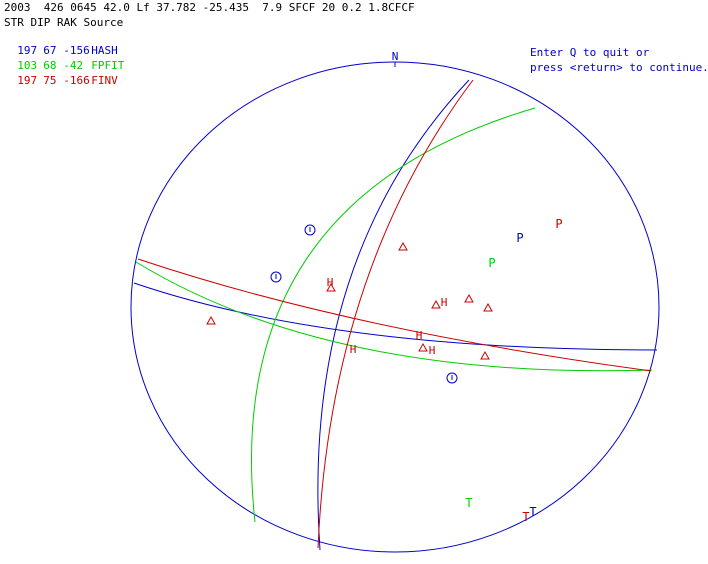  I want to click on solution-row-finv: 197 75 -166 FINV, so click(61, 74).